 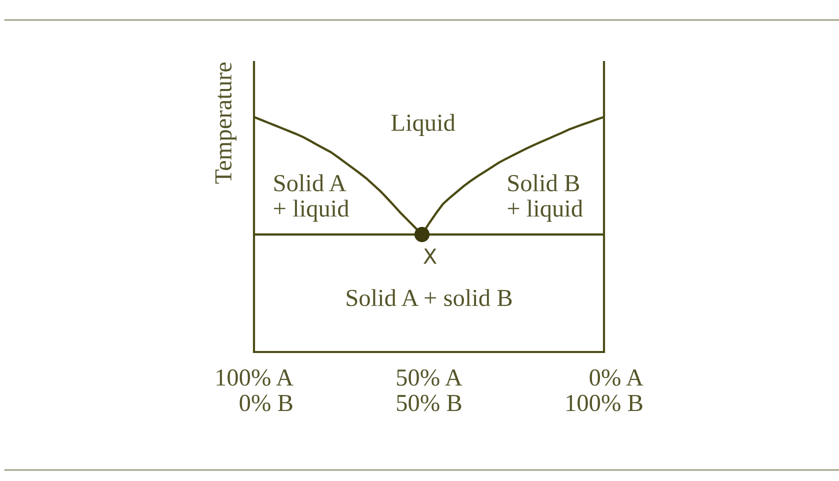 What do you see at coordinates (430, 256) in the screenshot?
I see `annotation: X` at bounding box center [430, 256].